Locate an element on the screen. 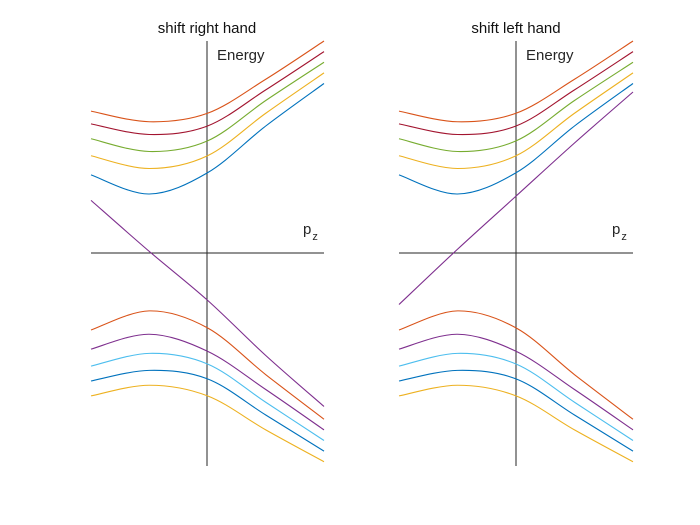 The image size is (700, 525). chart-title: shift left hand is located at coordinates (515, 28).